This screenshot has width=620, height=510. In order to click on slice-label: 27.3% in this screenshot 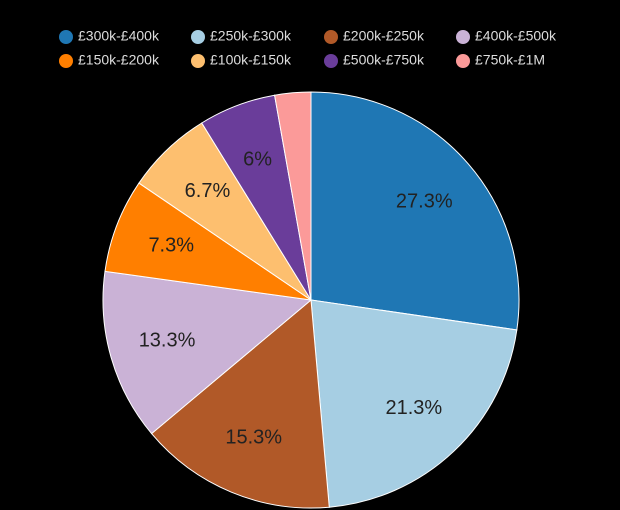, I will do `click(424, 201)`.